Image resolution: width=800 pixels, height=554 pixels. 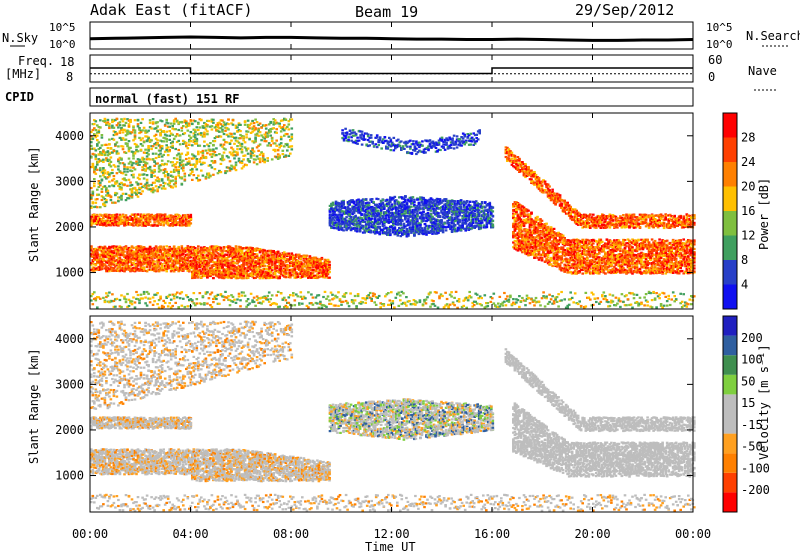 I want to click on noise-ytick-bottom: 10^0, so click(x=62, y=44).